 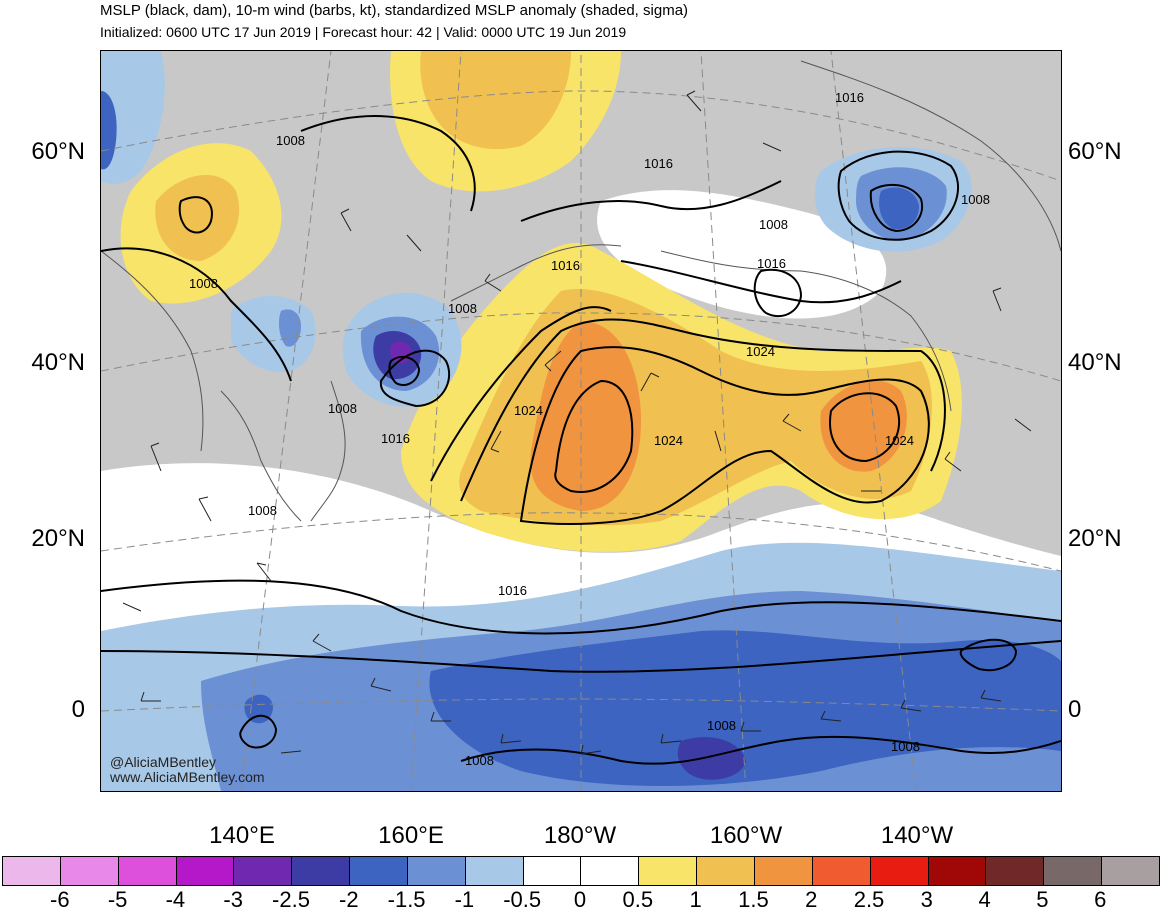 What do you see at coordinates (495, 100) in the screenshot?
I see `anomaly-positive-arctic-core` at bounding box center [495, 100].